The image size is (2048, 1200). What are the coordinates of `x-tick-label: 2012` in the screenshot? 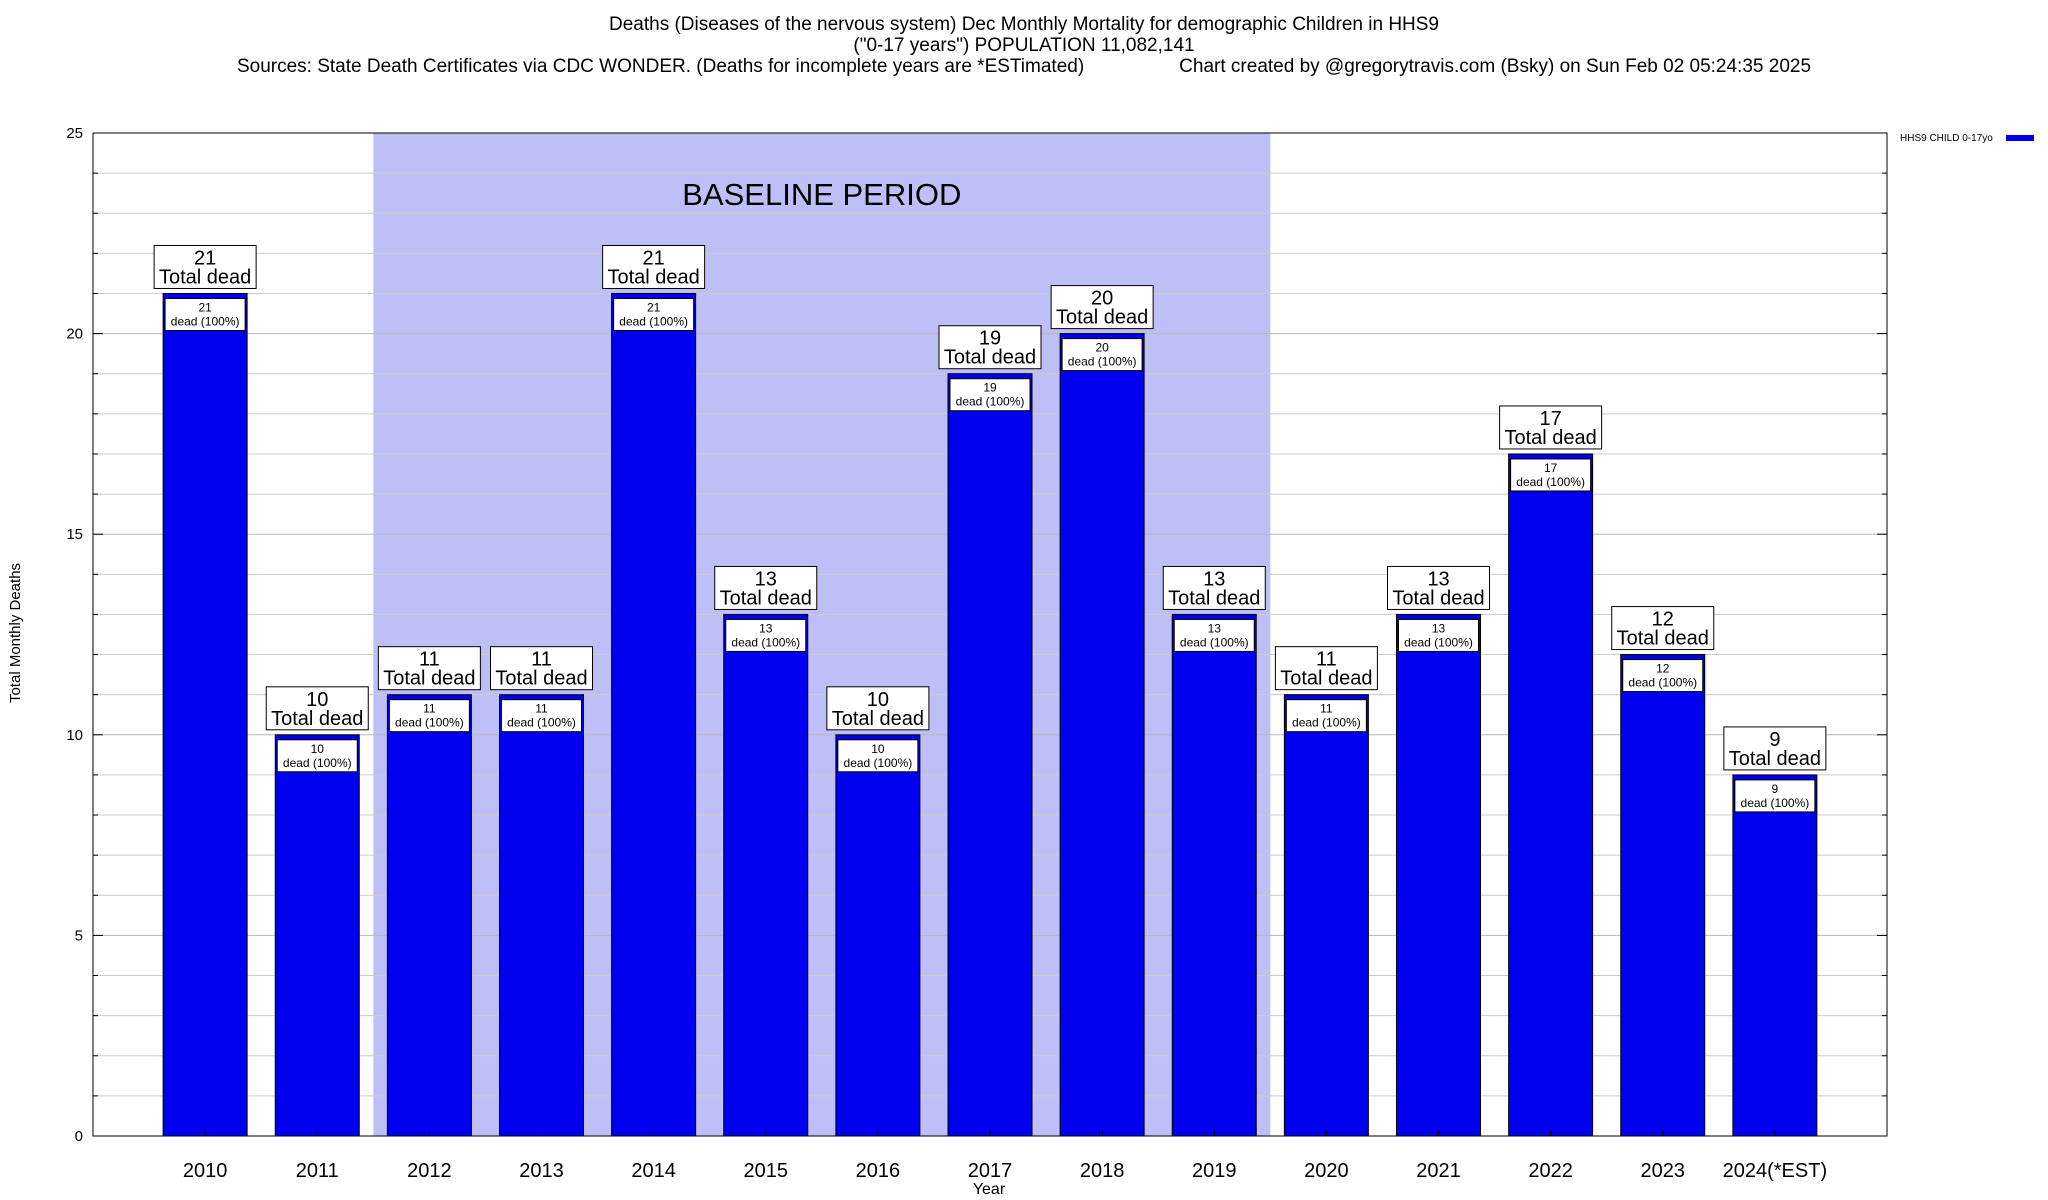 It's located at (429, 1171).